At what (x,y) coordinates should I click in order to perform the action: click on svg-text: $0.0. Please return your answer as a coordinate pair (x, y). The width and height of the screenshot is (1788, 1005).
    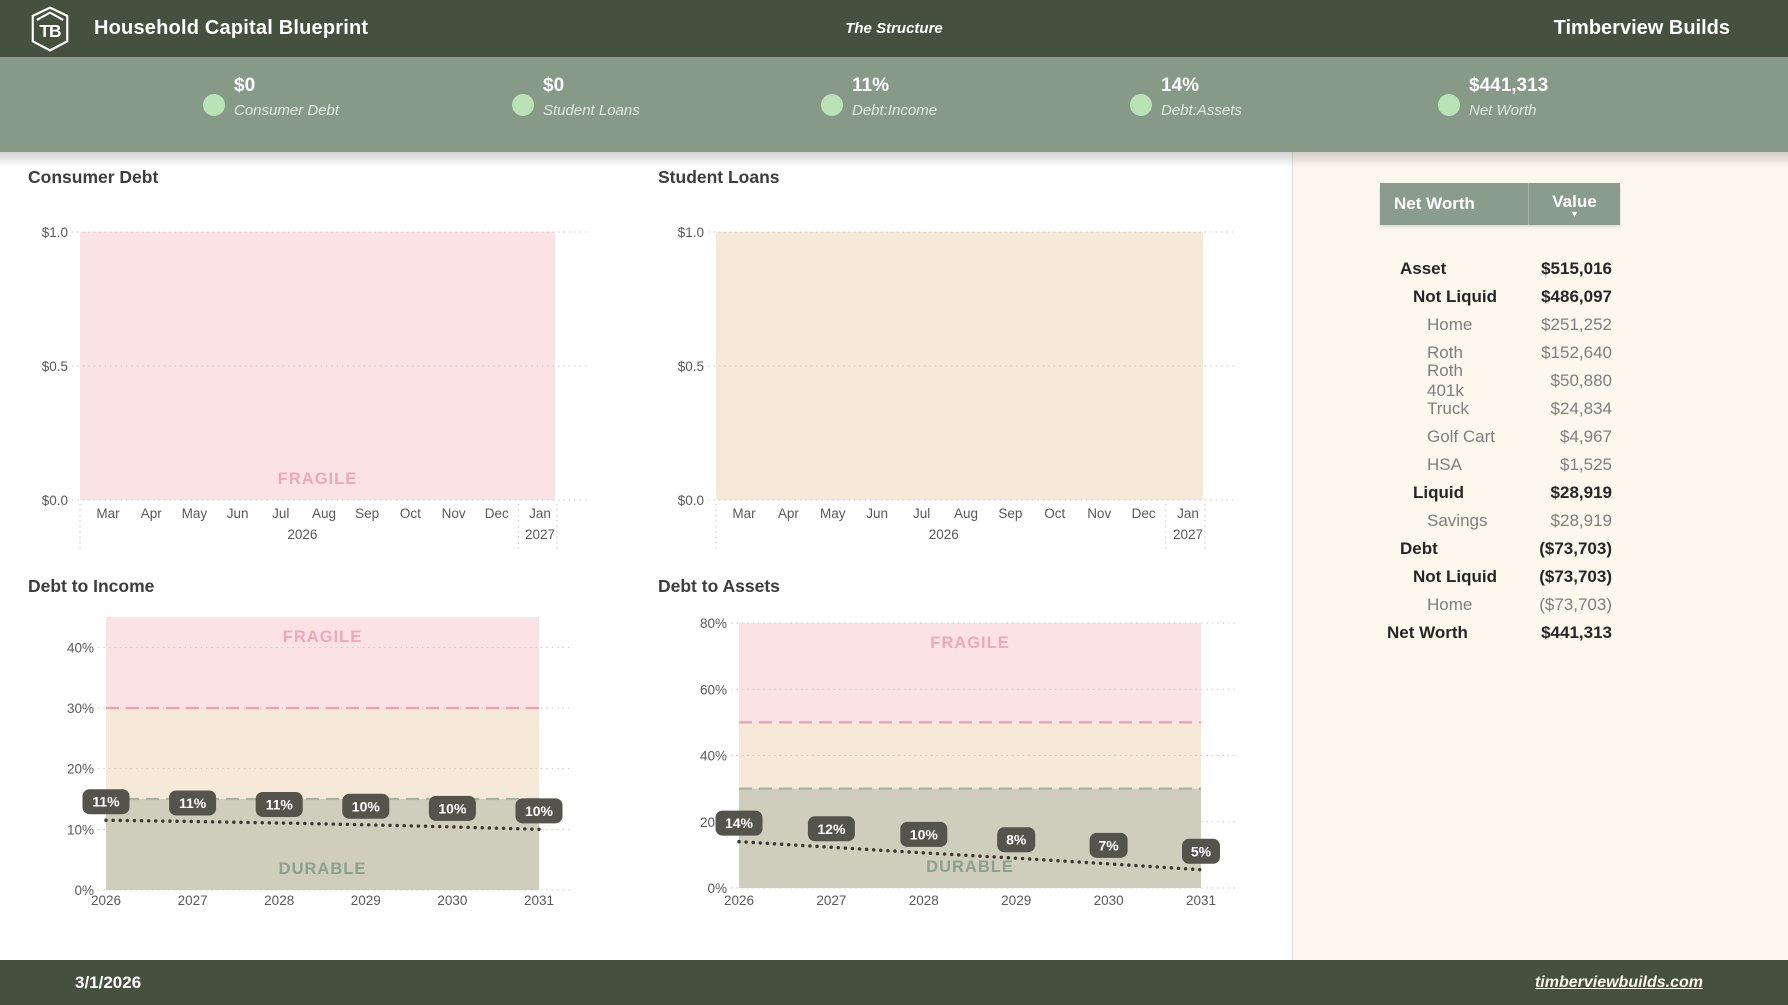
    Looking at the image, I should click on (691, 500).